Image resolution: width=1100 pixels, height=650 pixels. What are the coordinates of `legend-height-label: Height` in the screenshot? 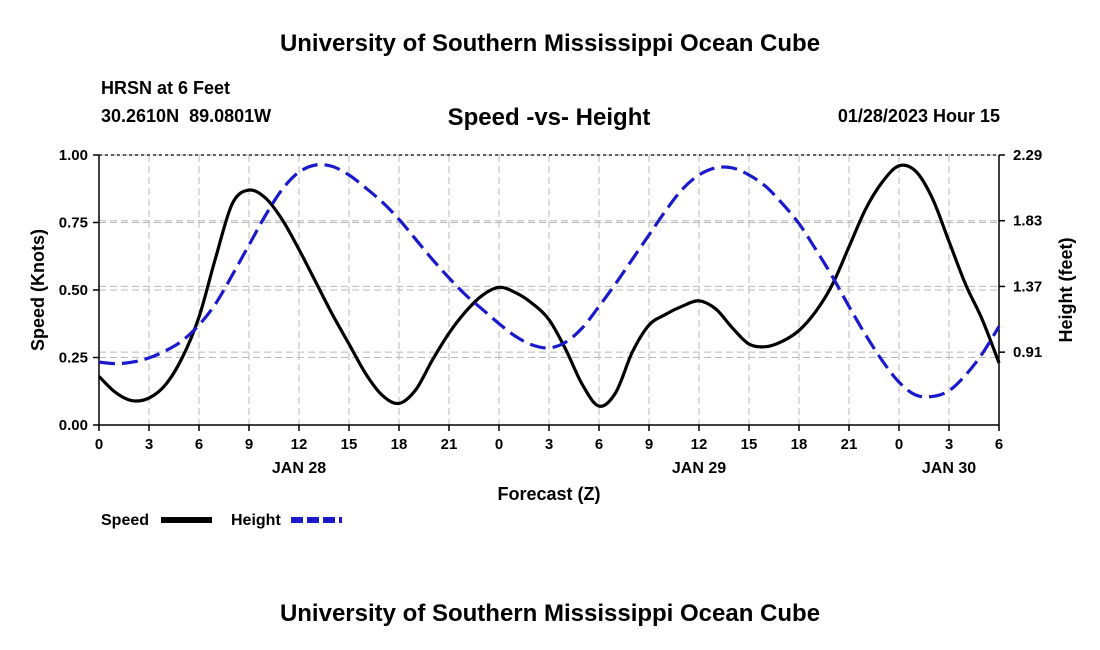 It's located at (256, 520).